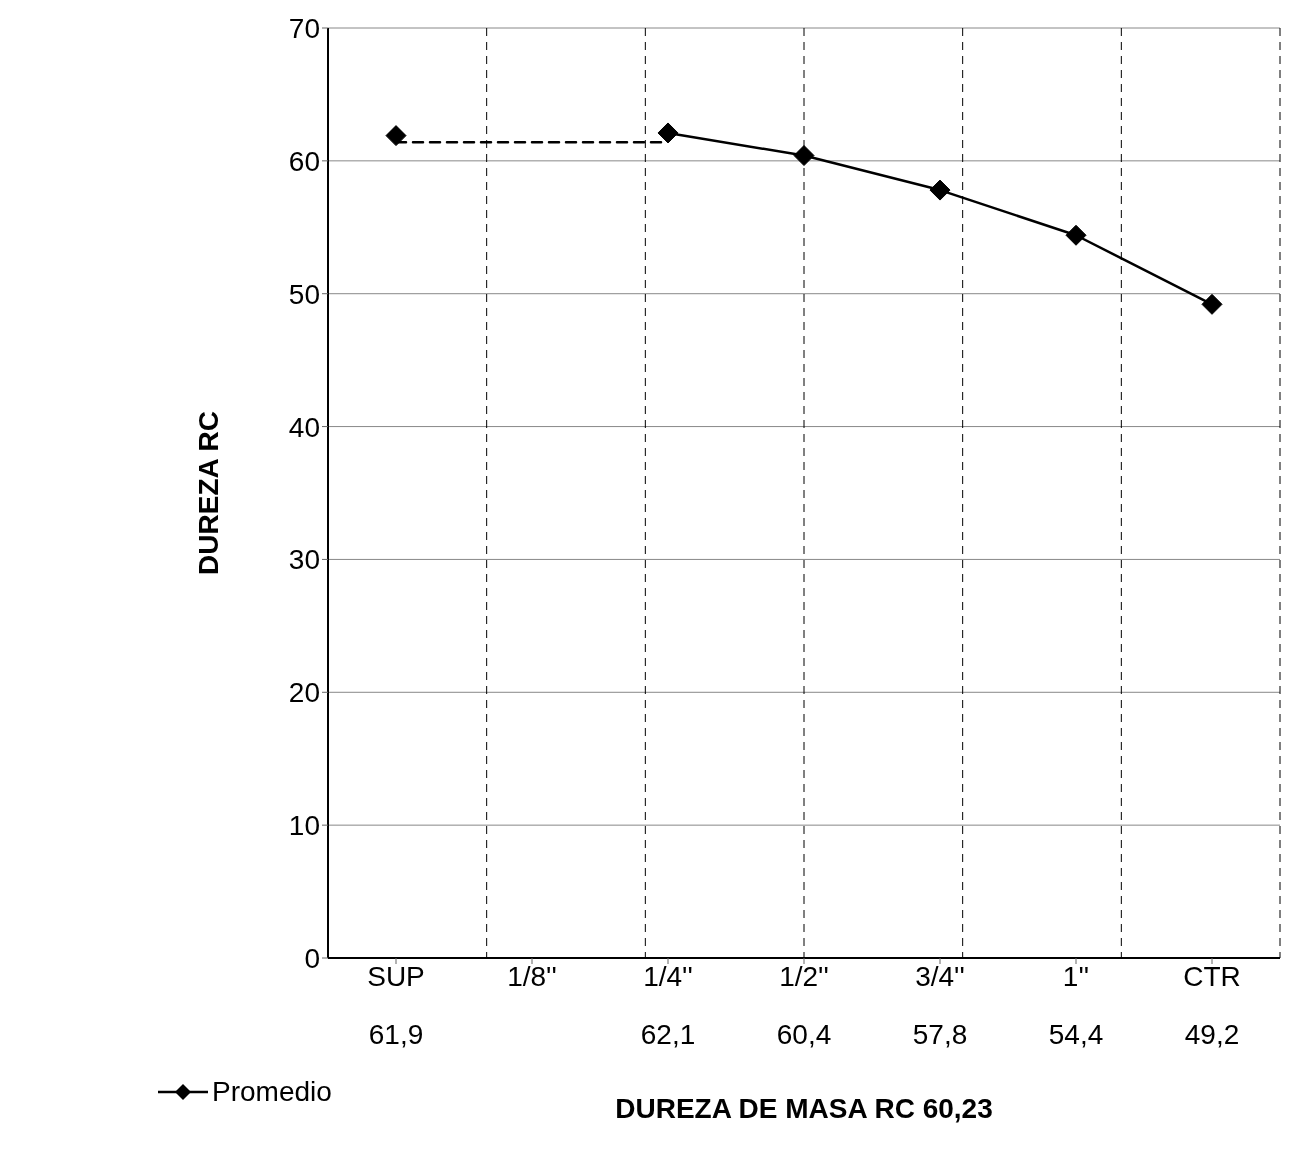 The image size is (1294, 1166). Describe the element at coordinates (396, 1034) in the screenshot. I see `data-label: 61,9` at that location.